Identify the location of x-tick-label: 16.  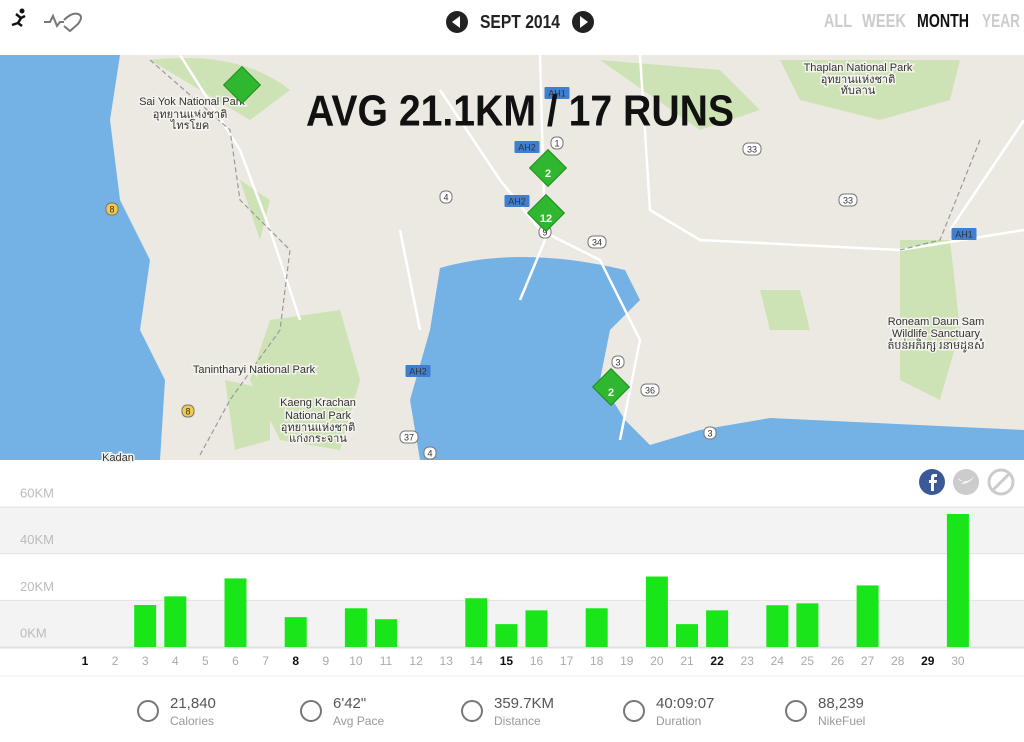
(537, 661).